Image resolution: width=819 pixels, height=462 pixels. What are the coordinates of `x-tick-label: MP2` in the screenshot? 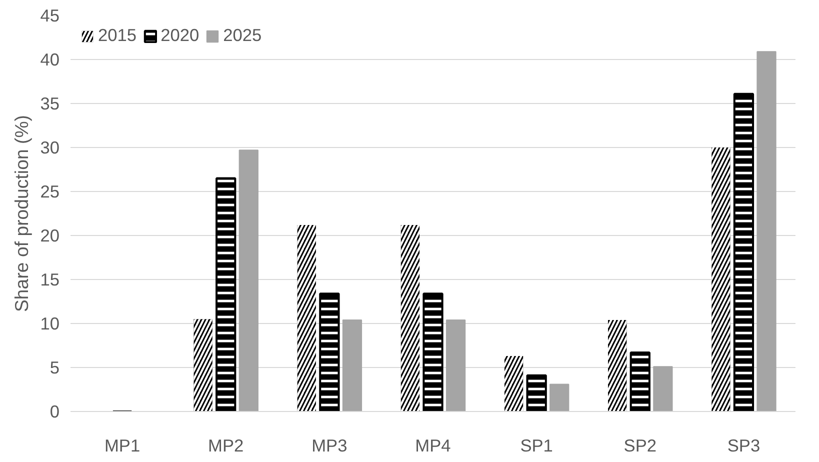 It's located at (226, 446).